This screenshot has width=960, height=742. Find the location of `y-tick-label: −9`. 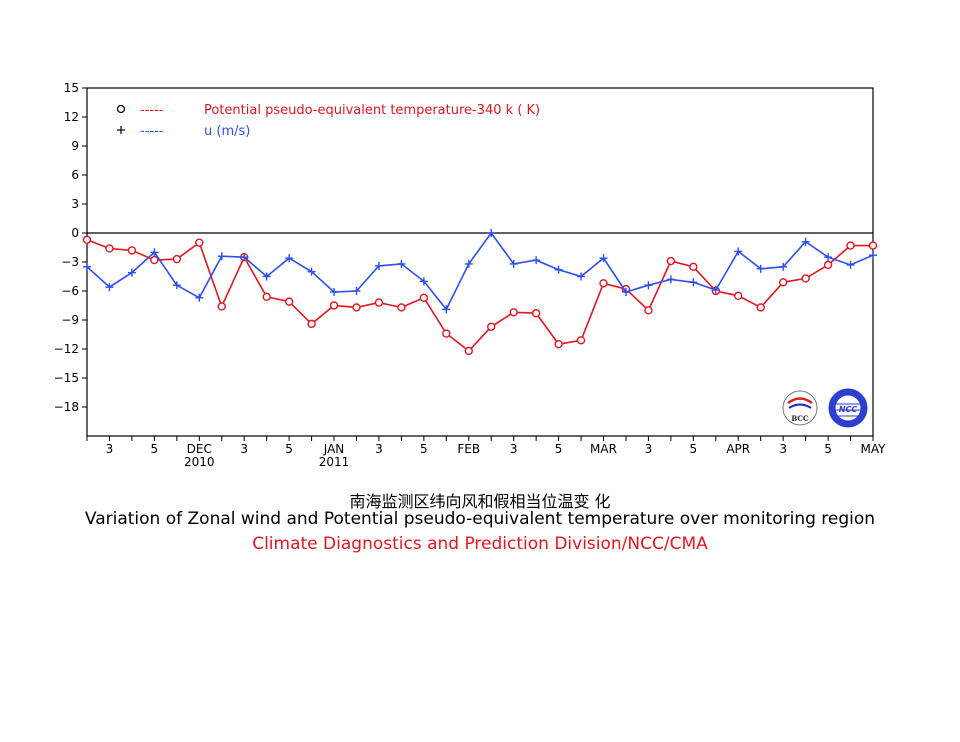

y-tick-label: −9 is located at coordinates (70, 320).